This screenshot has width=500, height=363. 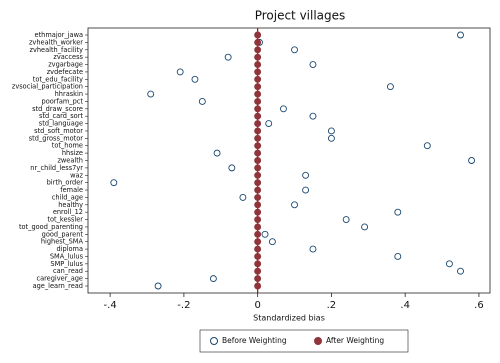 What do you see at coordinates (62, 242) in the screenshot?
I see `y-tick-label: highest_SMA` at bounding box center [62, 242].